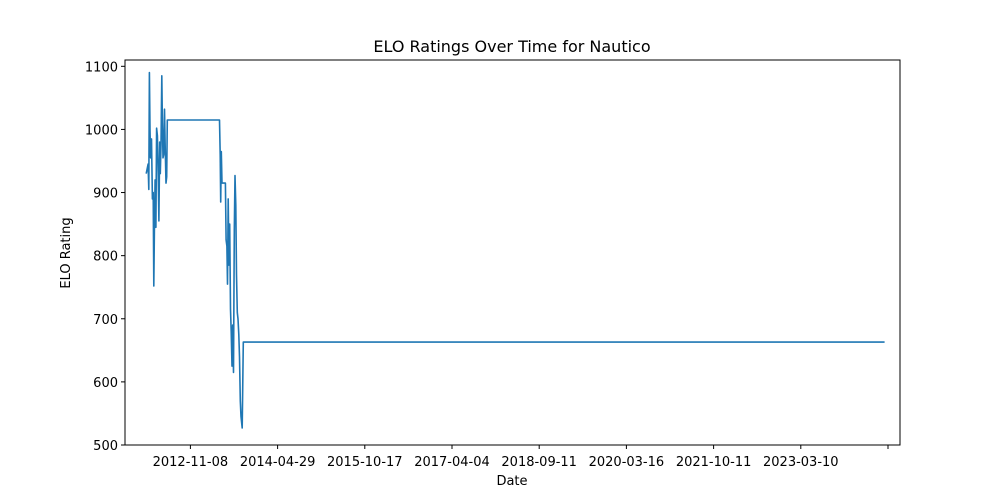 Image resolution: width=1000 pixels, height=500 pixels. I want to click on x-tick-label: 2020-03-16, so click(627, 462).